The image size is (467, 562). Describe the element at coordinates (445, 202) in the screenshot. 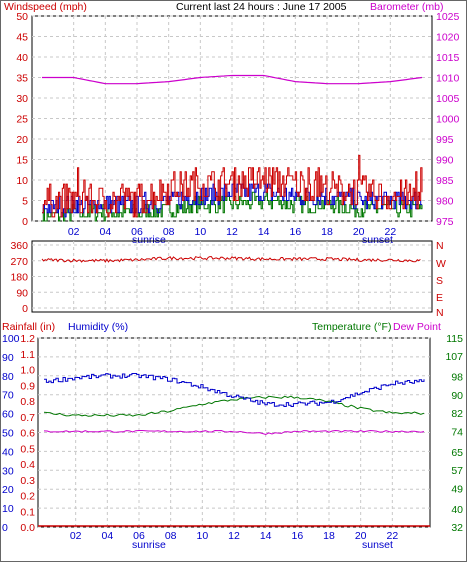

I see `barometer-tick-label: 980` at that location.